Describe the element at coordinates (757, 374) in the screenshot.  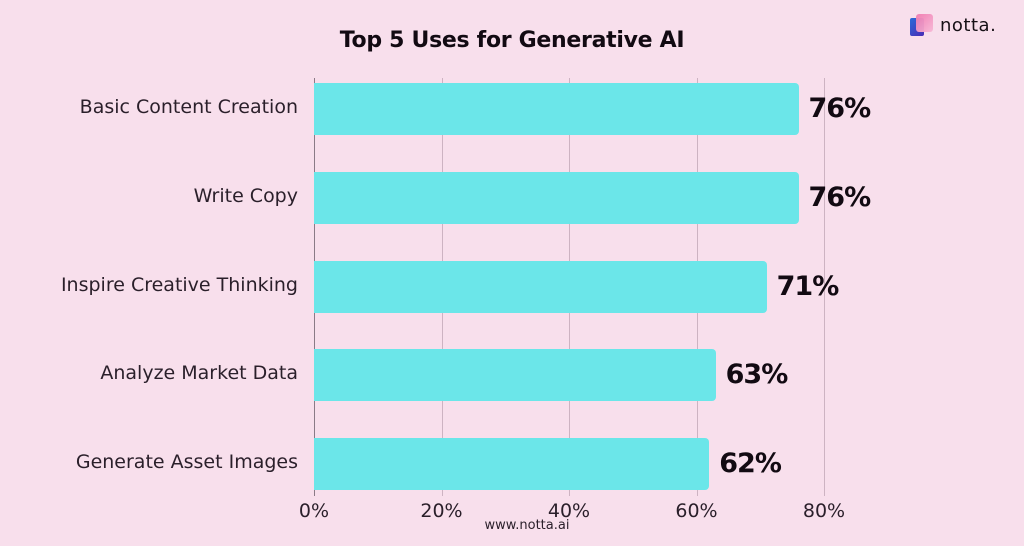
I see `value-label: 63%` at that location.